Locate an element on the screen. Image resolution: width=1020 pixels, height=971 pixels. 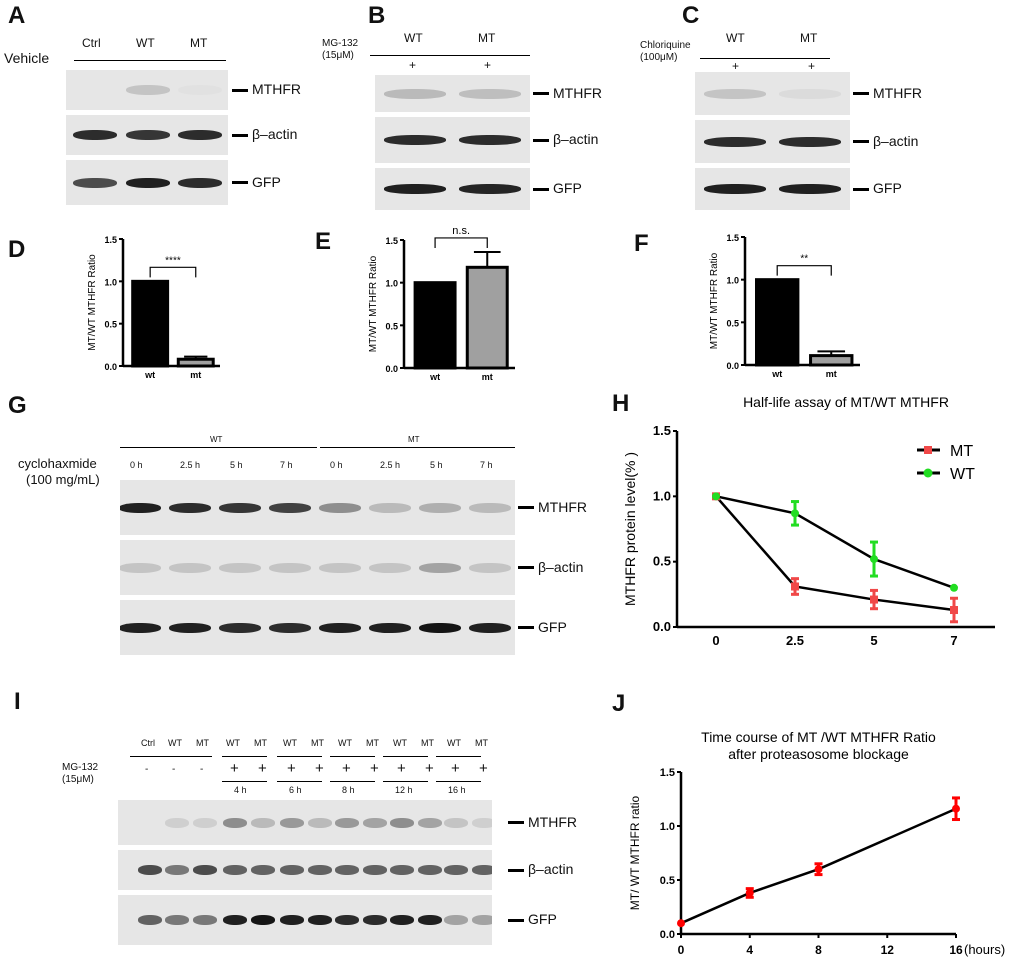
panel-label-g: G is located at coordinates (17, 405).